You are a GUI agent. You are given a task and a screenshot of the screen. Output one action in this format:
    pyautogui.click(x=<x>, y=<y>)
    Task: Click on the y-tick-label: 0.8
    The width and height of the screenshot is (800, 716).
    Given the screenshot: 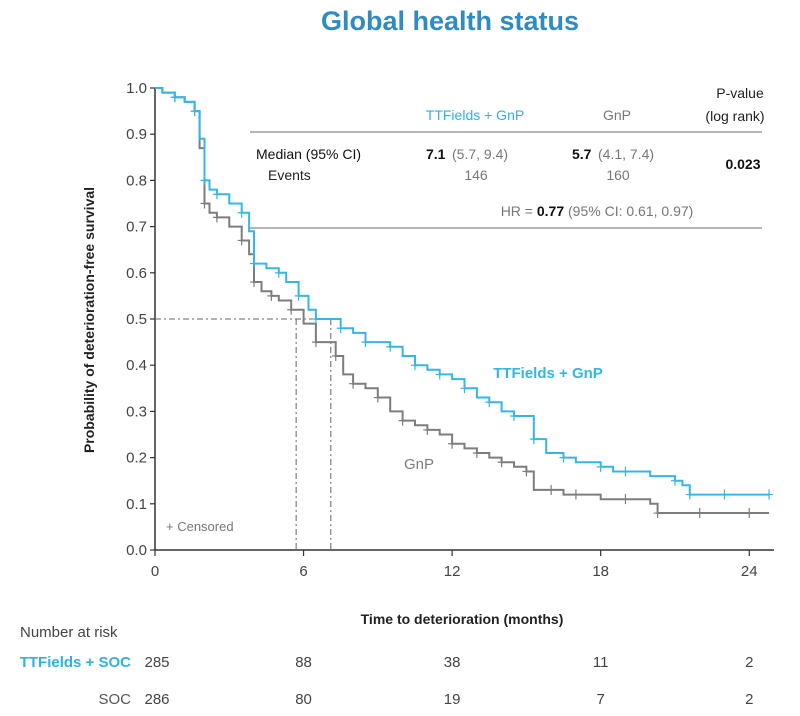 What is the action you would take?
    pyautogui.click(x=136, y=180)
    